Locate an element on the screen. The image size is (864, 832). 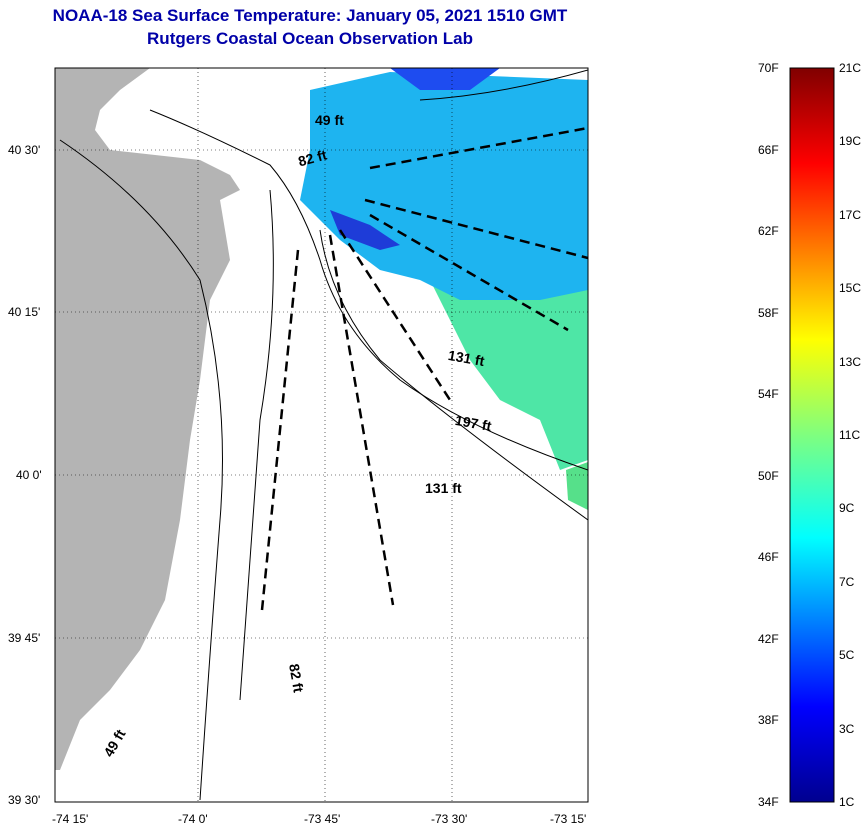
lon-label: -74 15' is located at coordinates (70, 819).